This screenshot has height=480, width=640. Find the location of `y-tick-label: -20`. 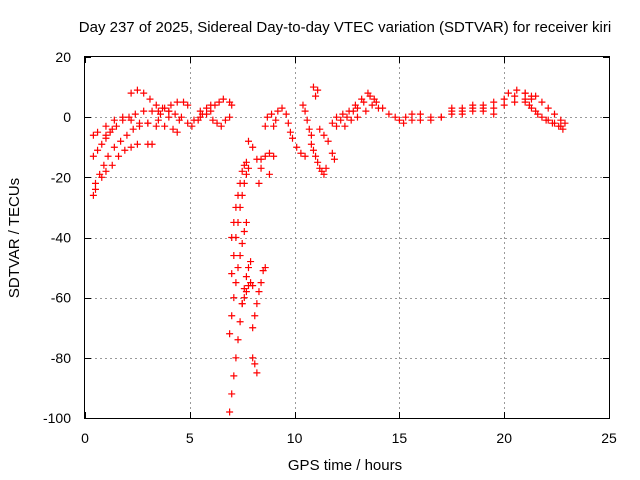

y-tick-label: -20 is located at coordinates (61, 177).